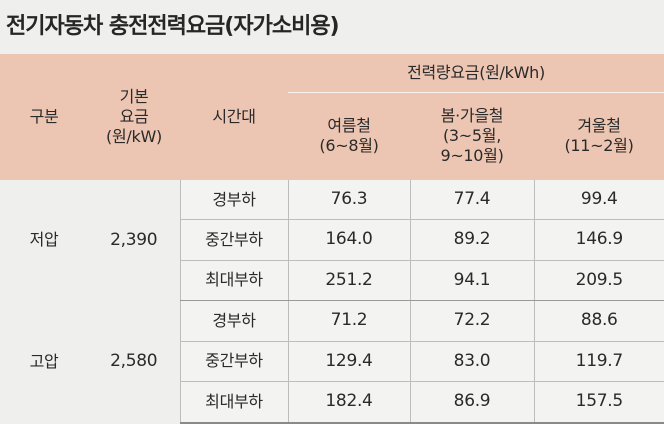  What do you see at coordinates (134, 240) in the screenshot?
I see `group-base-fee: 2,390` at bounding box center [134, 240].